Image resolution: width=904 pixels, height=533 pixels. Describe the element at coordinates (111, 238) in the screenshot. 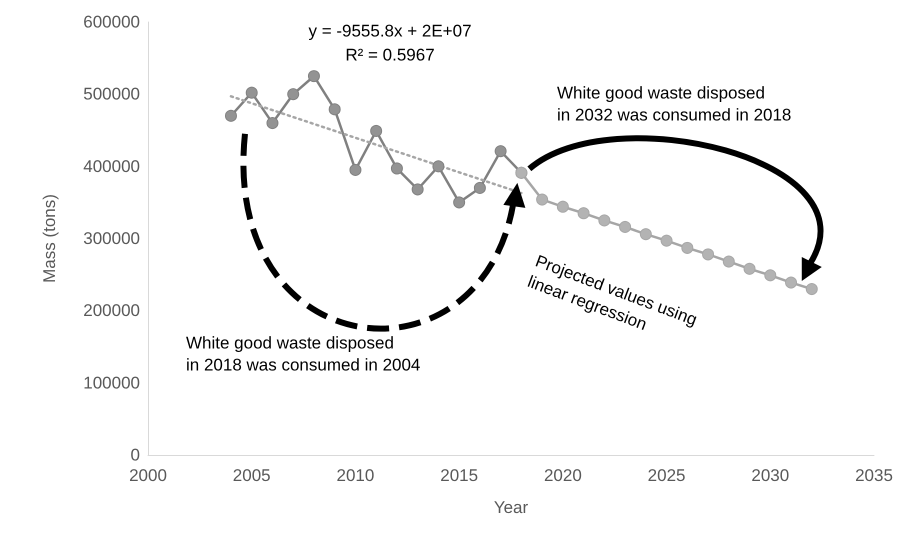

I see `y-tick-label: 300000` at that location.